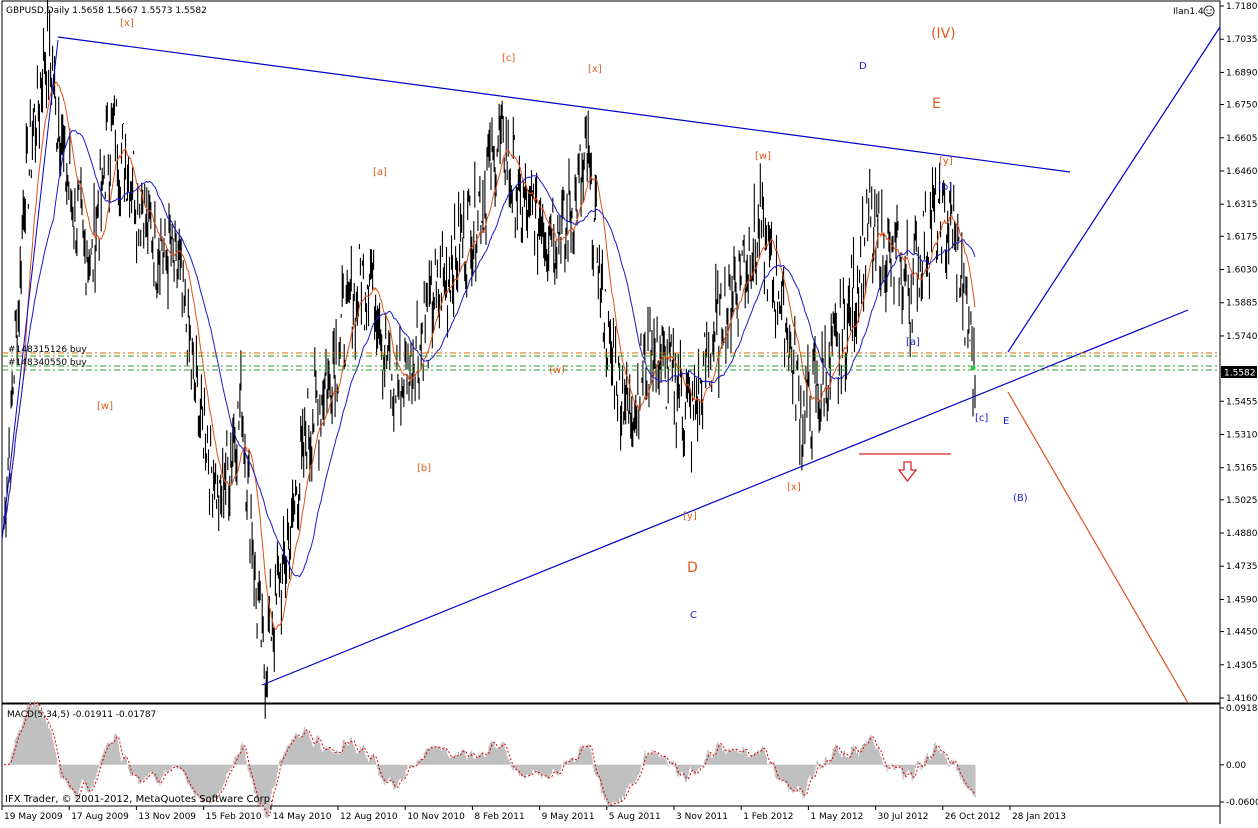 This screenshot has height=828, width=1258. Describe the element at coordinates (499, 817) in the screenshot. I see `x-tick-label: 8 Feb 2011` at that location.